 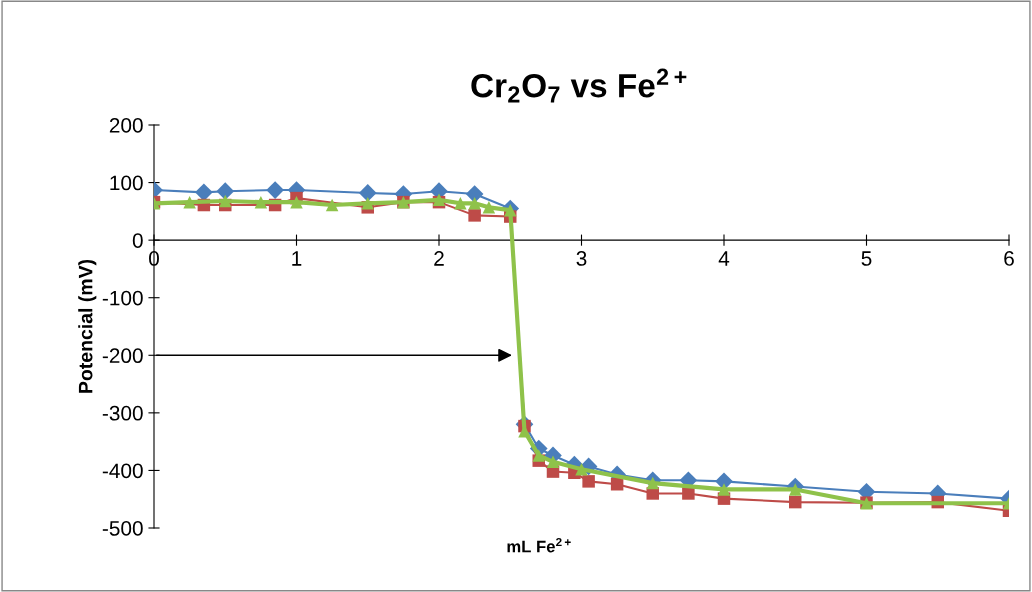 I want to click on y-tick-label: -300, so click(x=122, y=413).